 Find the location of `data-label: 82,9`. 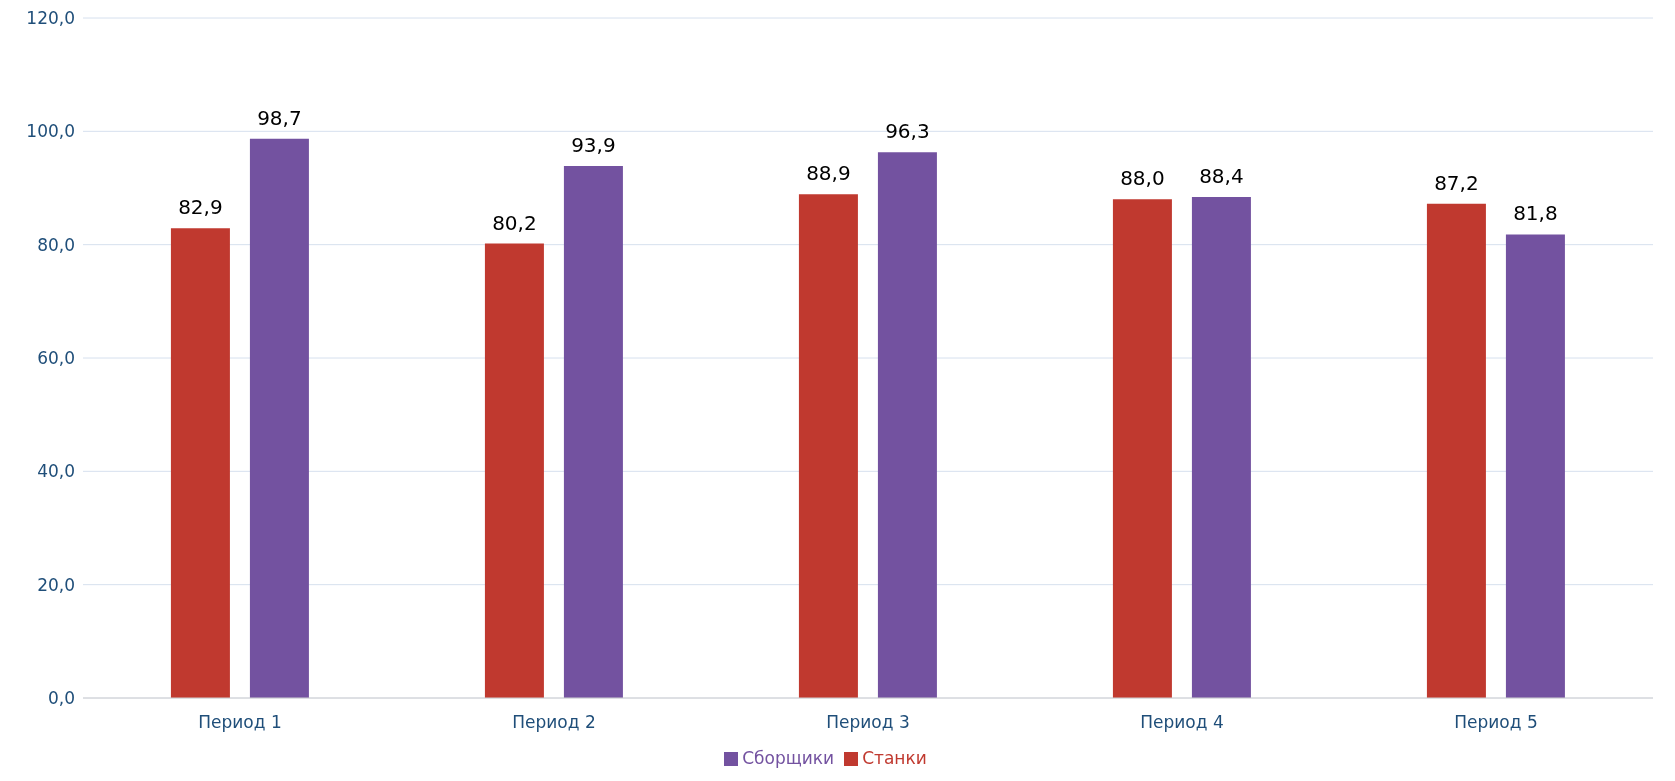

data-label: 82,9 is located at coordinates (200, 207).